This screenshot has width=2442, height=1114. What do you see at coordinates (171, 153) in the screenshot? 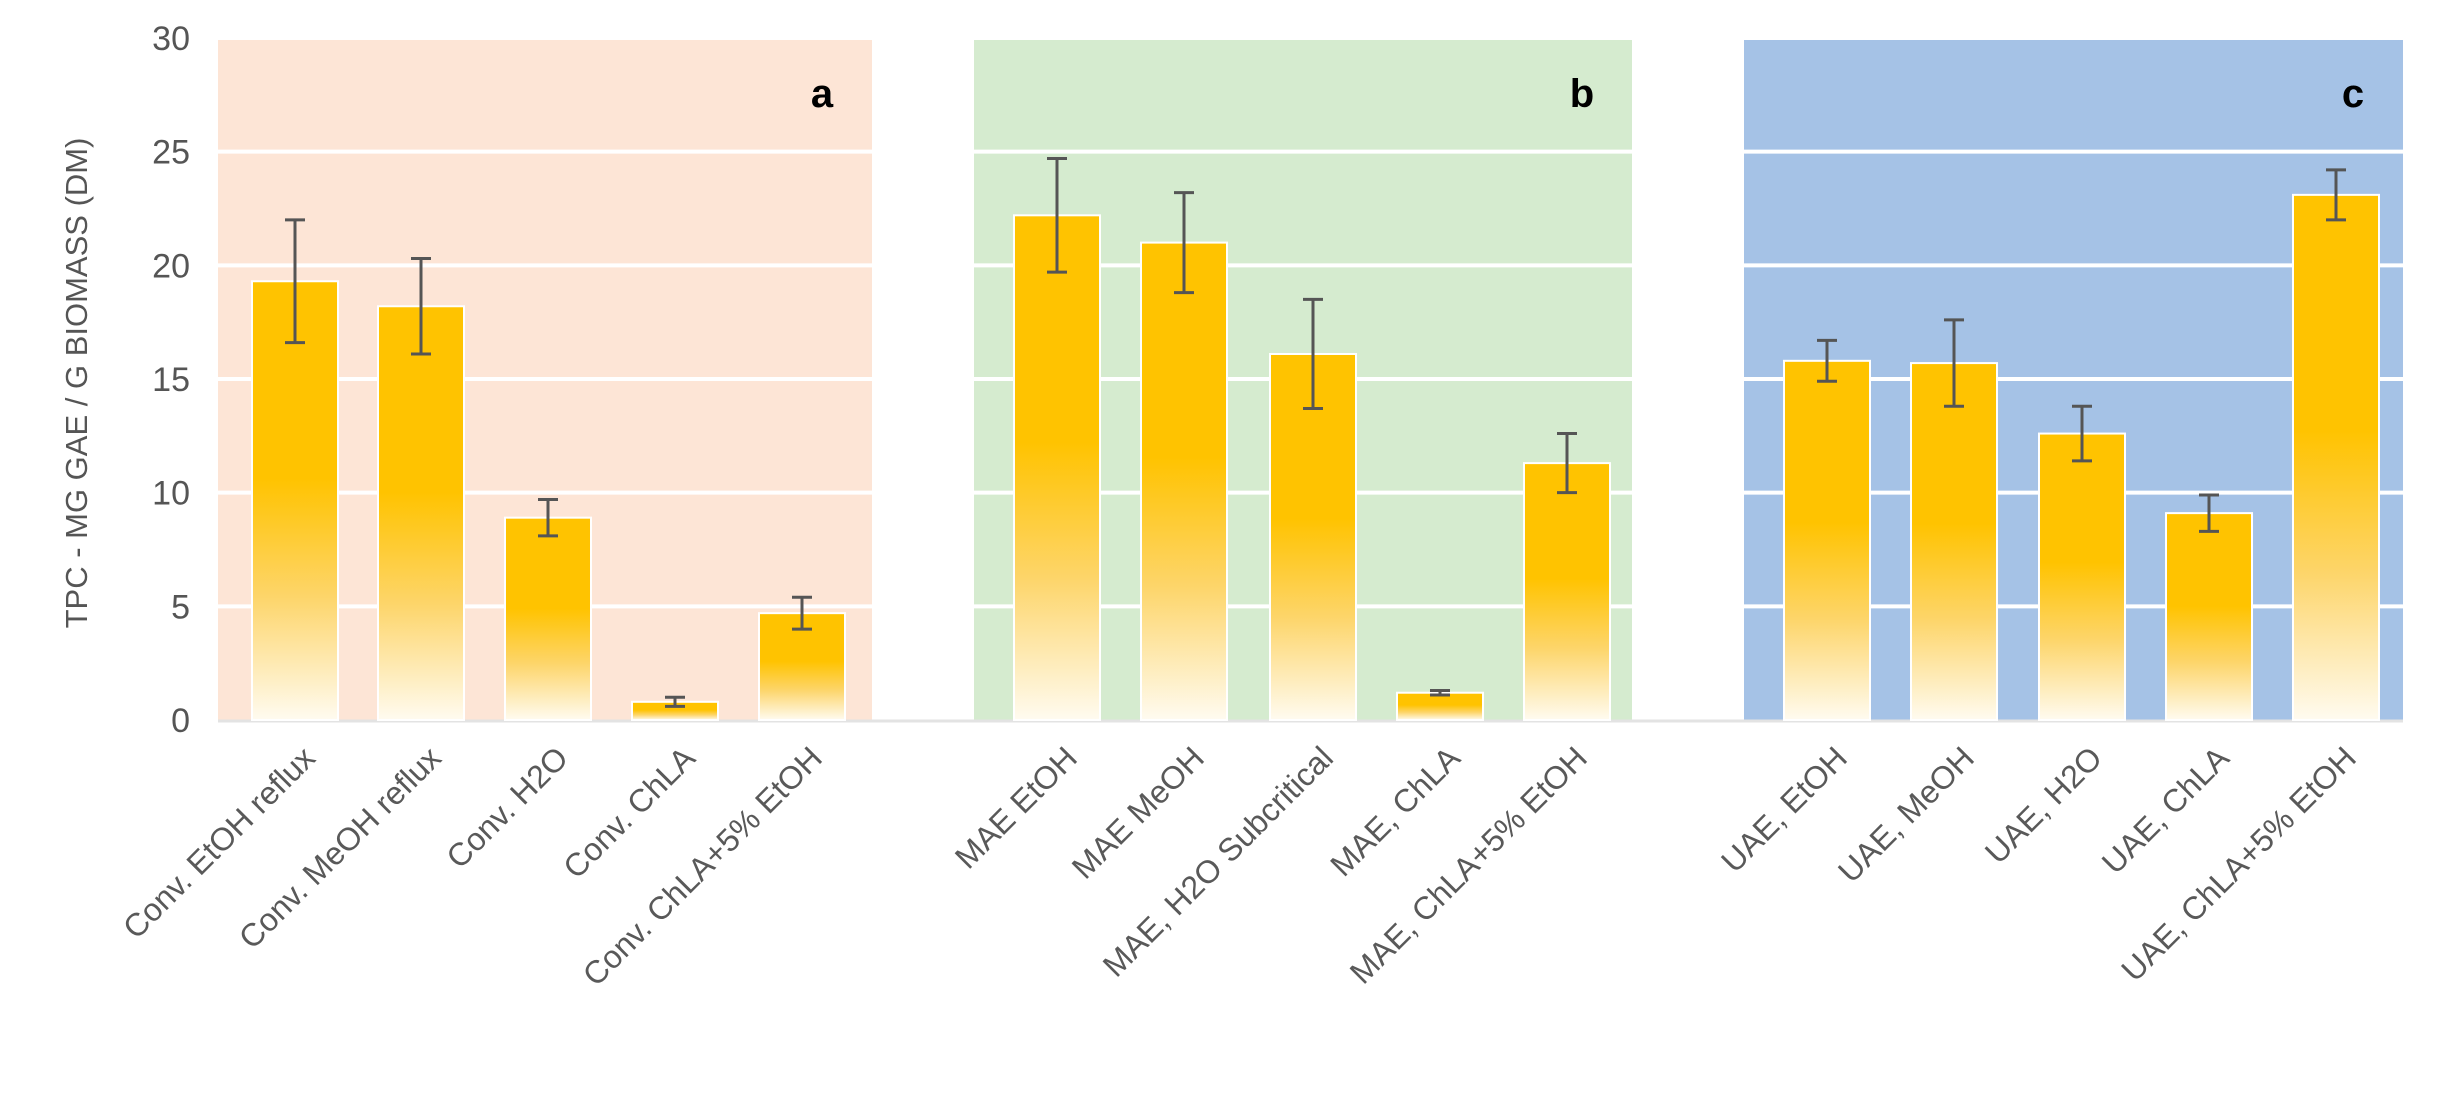
I see `y-tick-label-25: 25` at bounding box center [171, 153].